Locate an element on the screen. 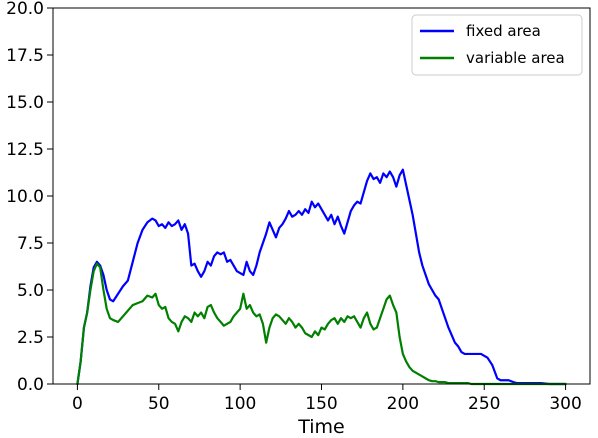 This screenshot has height=438, width=598. y-tick-label: 5.0 is located at coordinates (30, 291).